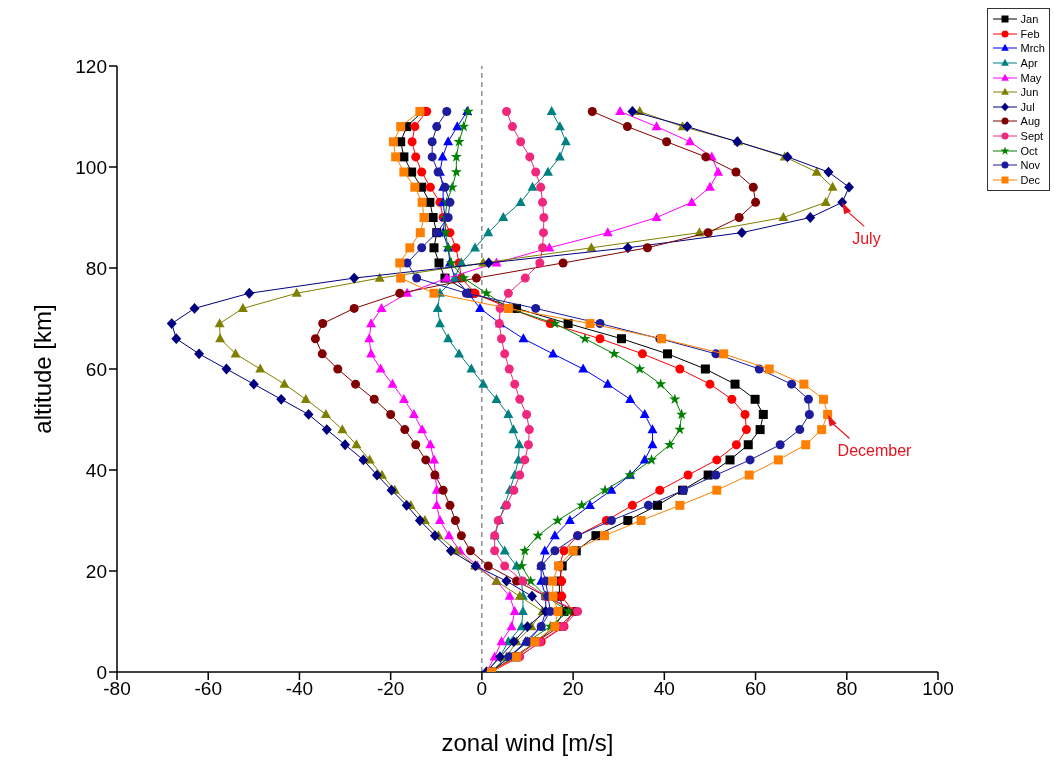 Image resolution: width=1054 pixels, height=767 pixels. Describe the element at coordinates (1032, 136) in the screenshot. I see `legend-label: Sept` at that location.